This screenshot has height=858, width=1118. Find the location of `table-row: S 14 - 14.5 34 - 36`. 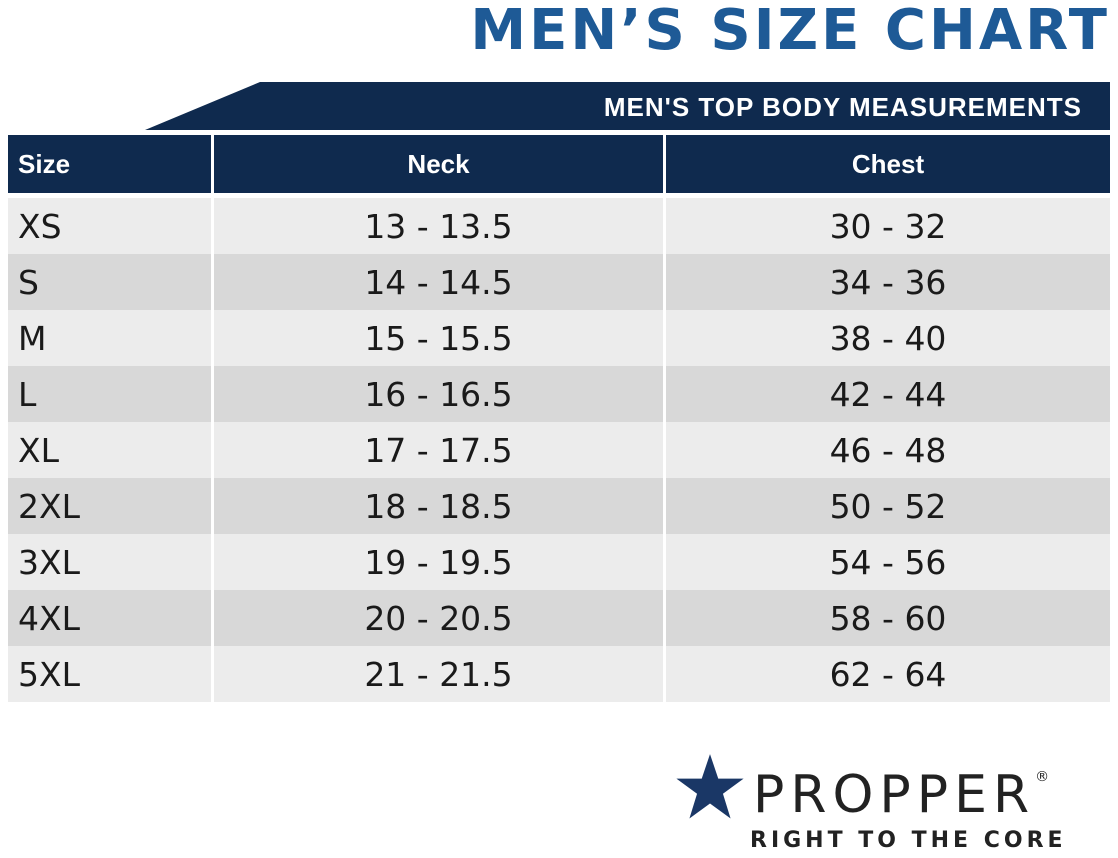

table-row: S 14 - 14.5 34 - 36 is located at coordinates (559, 282).